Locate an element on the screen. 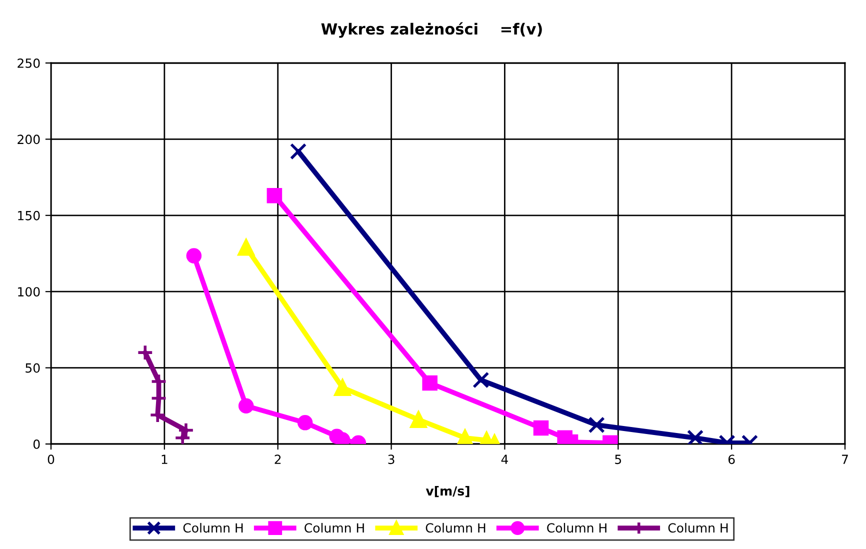 This screenshot has width=866, height=549. y-tick-label: 250 is located at coordinates (29, 63).